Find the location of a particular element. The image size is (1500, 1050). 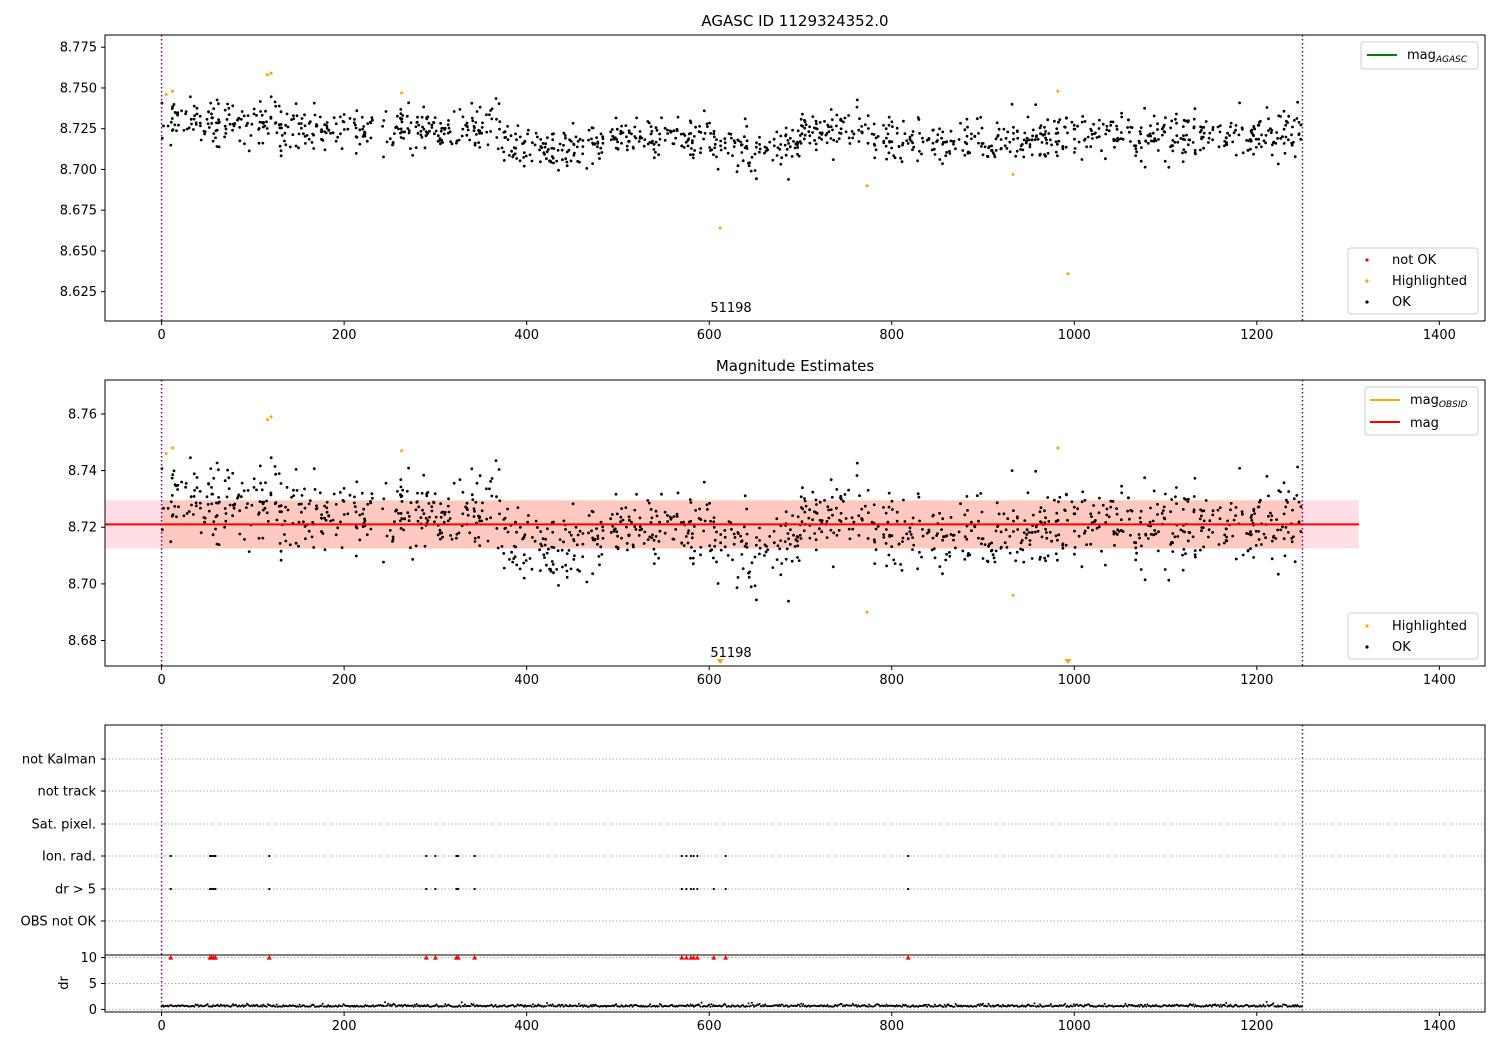

dr-clipped-marker is located at coordinates (697, 957).